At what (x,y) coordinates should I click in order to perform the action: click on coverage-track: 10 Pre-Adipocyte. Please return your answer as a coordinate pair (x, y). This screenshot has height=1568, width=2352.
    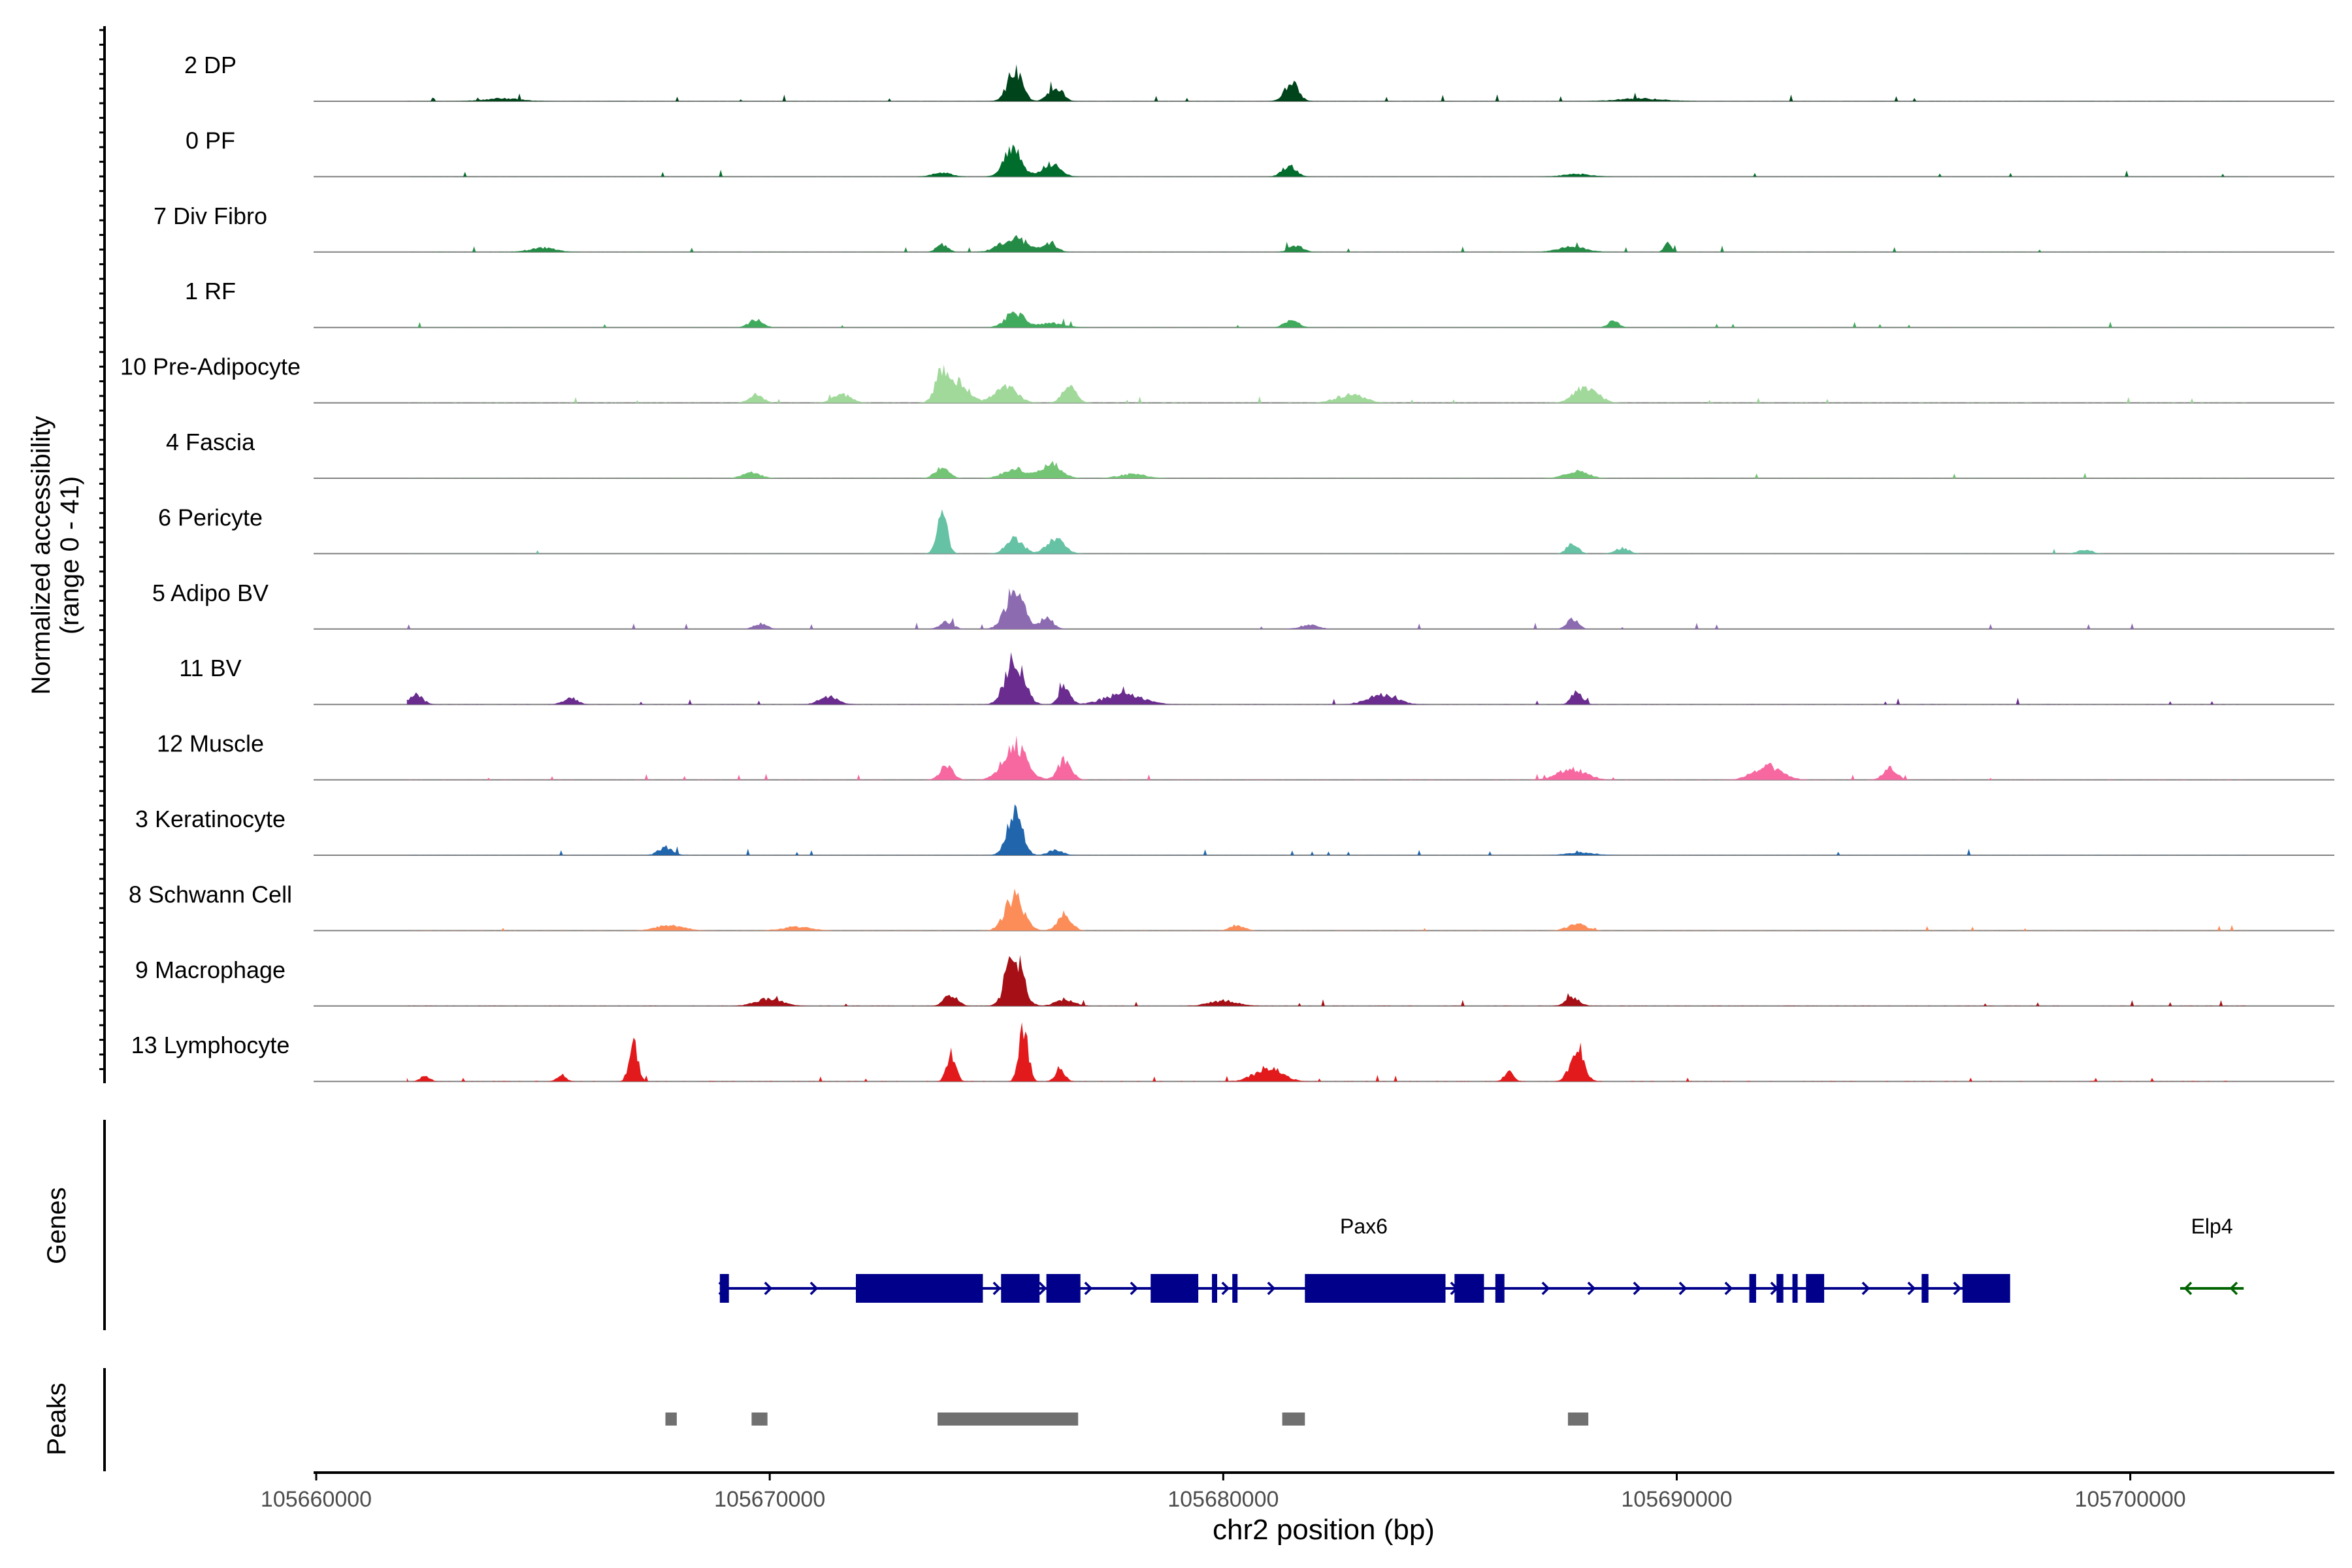
    Looking at the image, I should click on (1227, 378).